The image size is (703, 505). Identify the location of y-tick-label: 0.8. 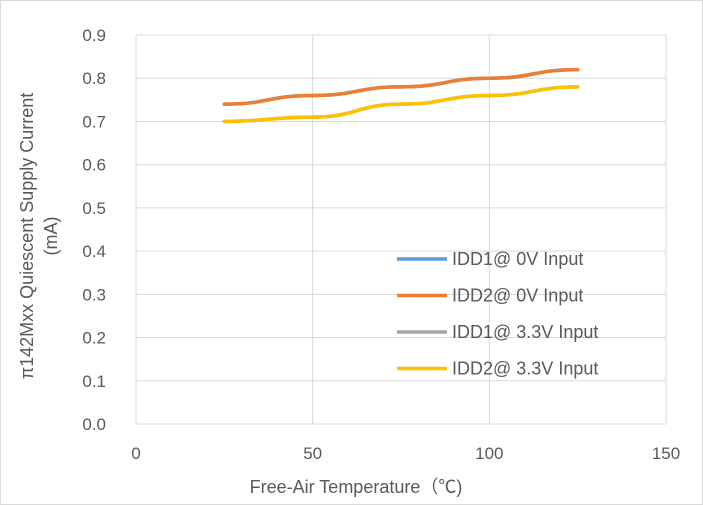
(94, 78).